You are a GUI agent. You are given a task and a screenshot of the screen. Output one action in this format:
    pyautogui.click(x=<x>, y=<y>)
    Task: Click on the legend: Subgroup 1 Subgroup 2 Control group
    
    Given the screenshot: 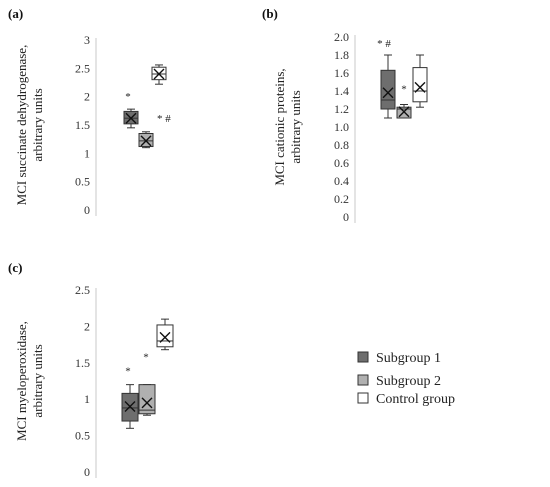 What is the action you would take?
    pyautogui.click(x=406, y=379)
    